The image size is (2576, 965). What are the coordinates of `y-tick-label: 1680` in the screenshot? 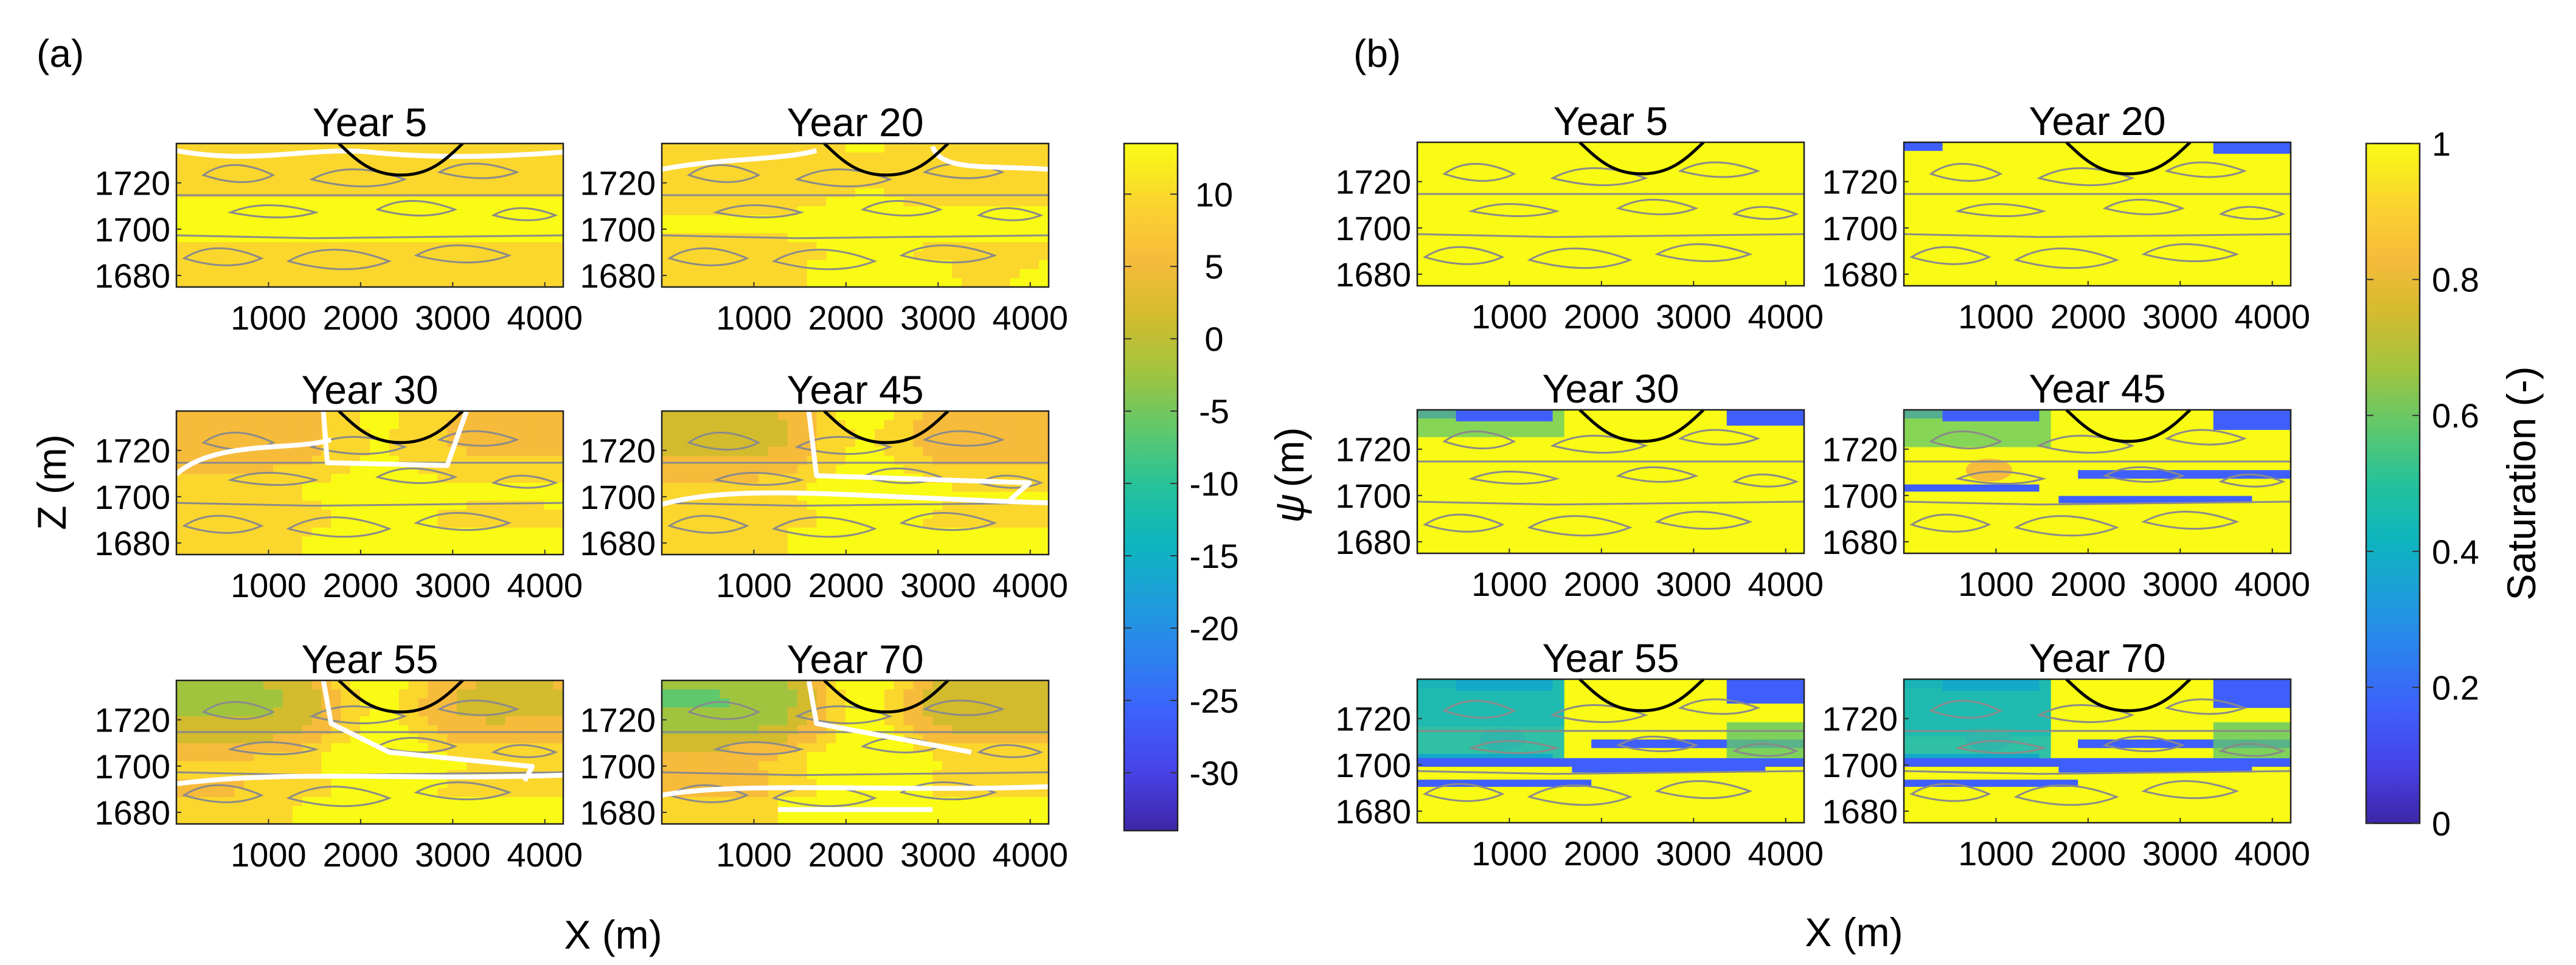 It's located at (1373, 274).